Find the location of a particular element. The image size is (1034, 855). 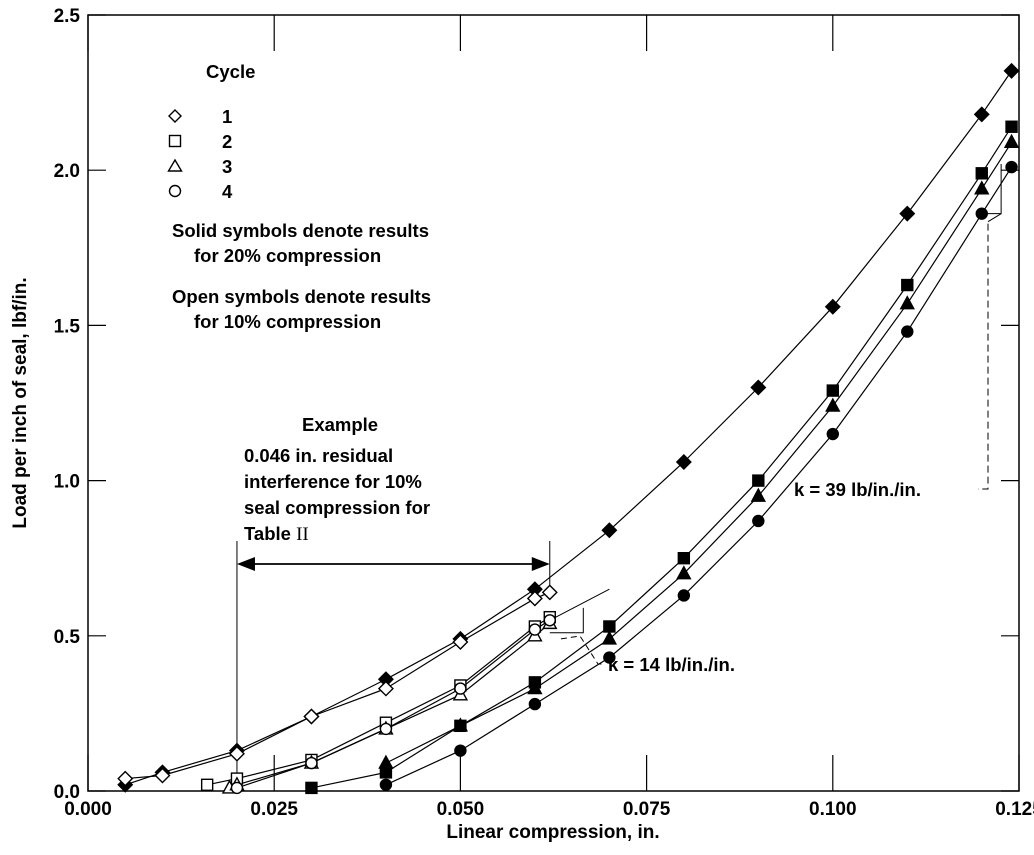

k39-tick is located at coordinates (994, 218).